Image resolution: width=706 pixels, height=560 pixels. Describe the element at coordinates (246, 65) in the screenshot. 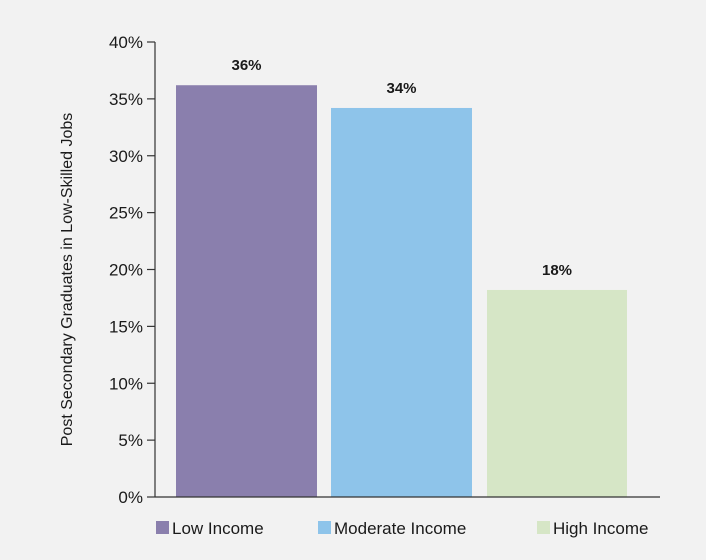

I see `data-label: 36%` at that location.